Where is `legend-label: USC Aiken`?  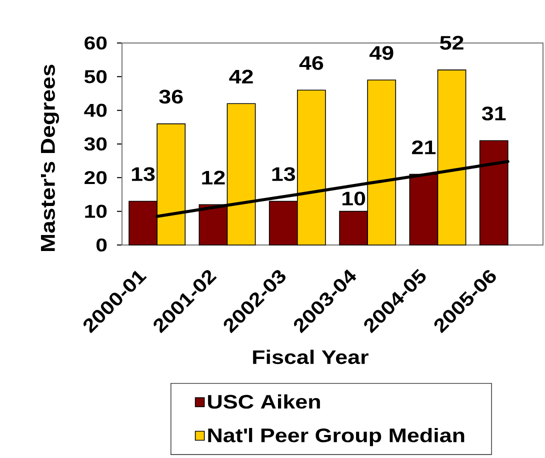 legend-label: USC Aiken is located at coordinates (264, 401).